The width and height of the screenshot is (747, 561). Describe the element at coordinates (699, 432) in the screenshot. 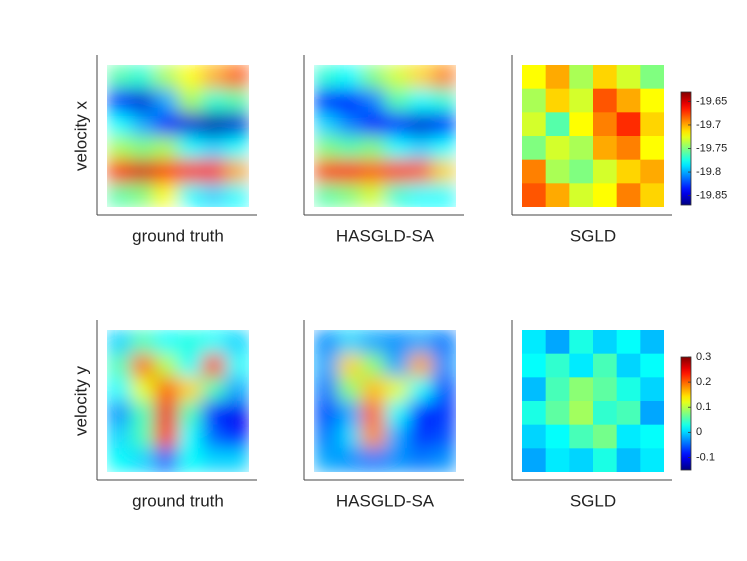

I see `colorbar-tick-label: 0` at that location.